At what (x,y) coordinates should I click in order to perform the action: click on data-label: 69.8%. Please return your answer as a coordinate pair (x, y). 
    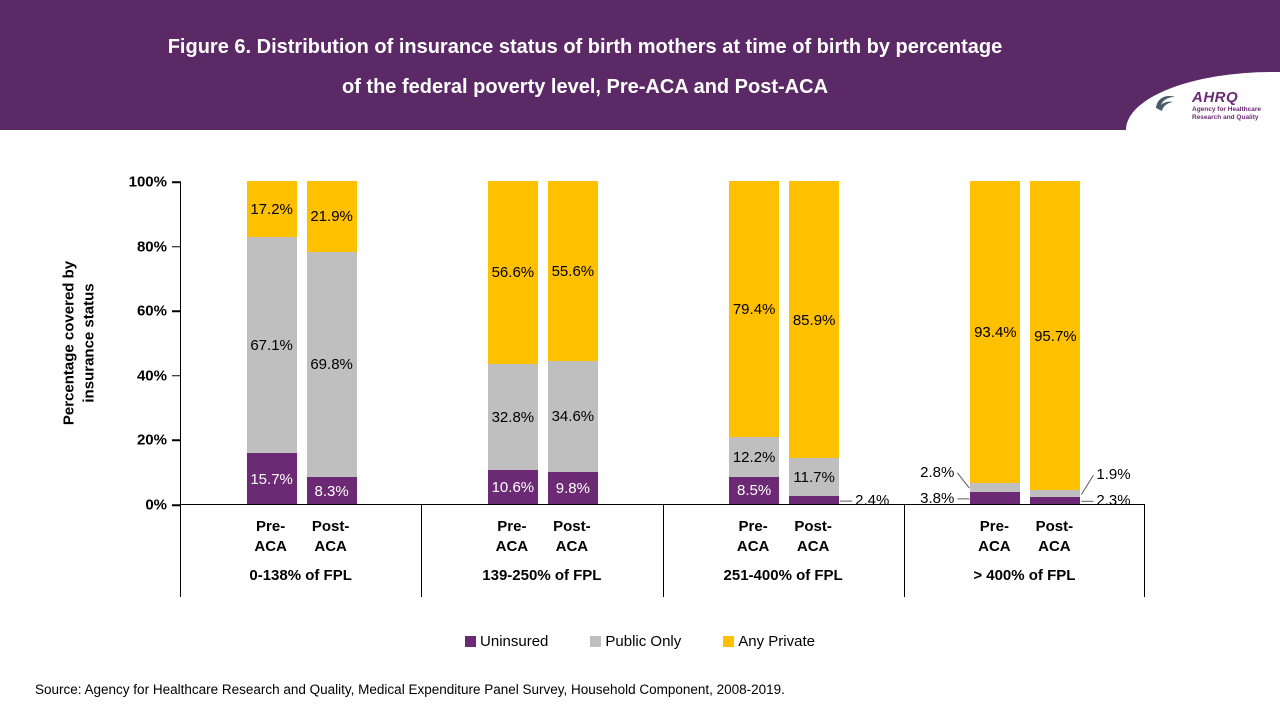
    Looking at the image, I should click on (331, 365).